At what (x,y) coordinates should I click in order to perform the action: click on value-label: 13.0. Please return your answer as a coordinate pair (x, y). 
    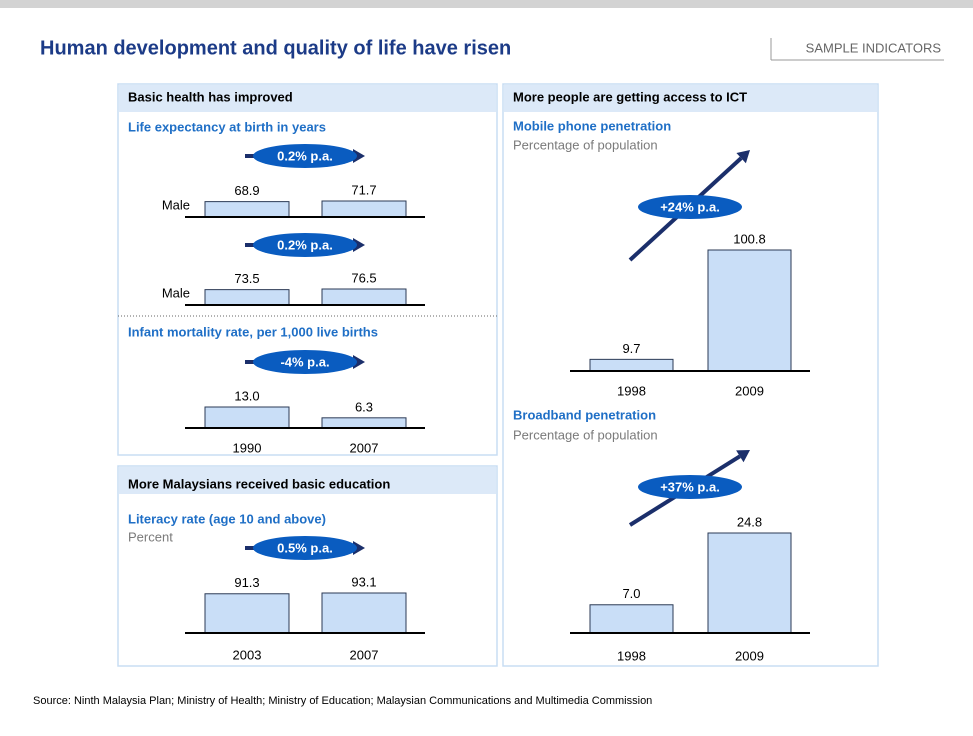
    Looking at the image, I should click on (246, 395).